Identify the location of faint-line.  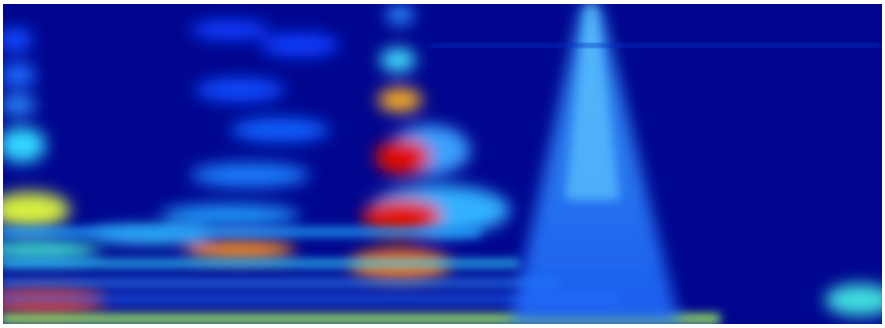
(656, 45).